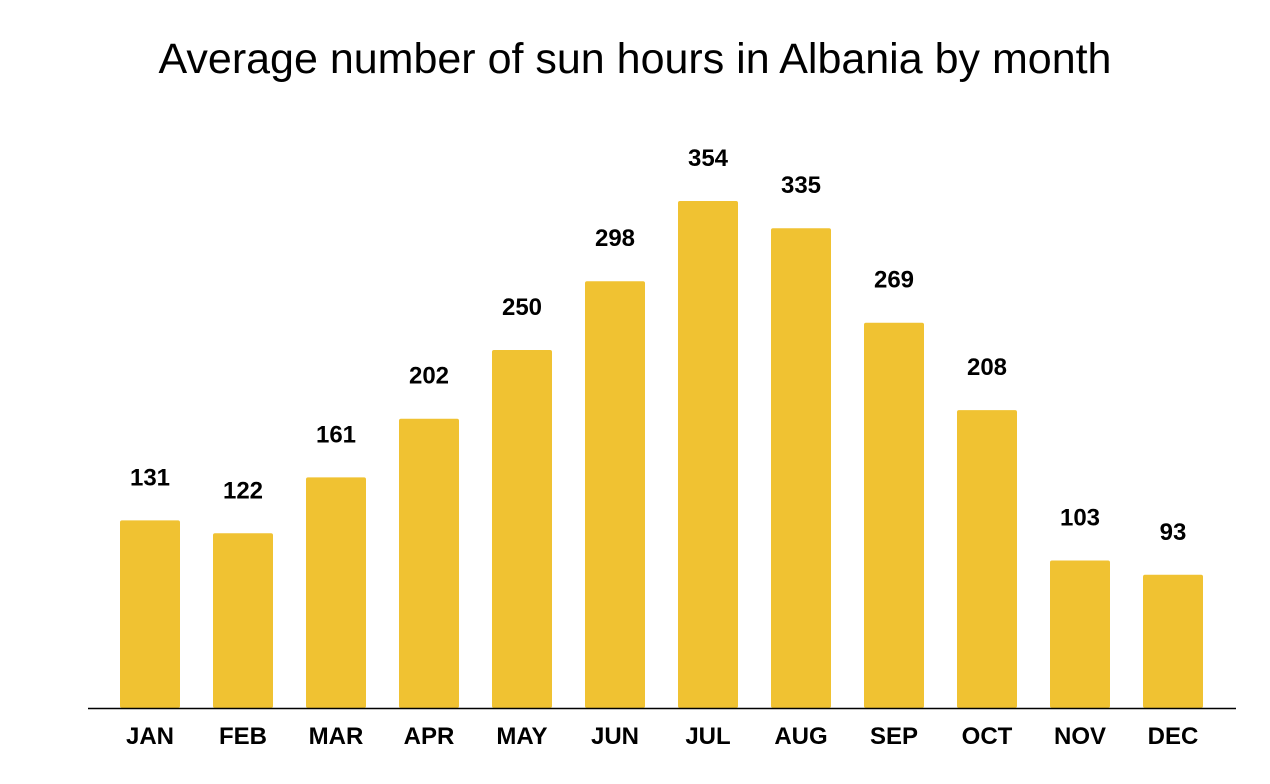 This screenshot has width=1270, height=784. Describe the element at coordinates (429, 563) in the screenshot. I see `bar-apr` at that location.